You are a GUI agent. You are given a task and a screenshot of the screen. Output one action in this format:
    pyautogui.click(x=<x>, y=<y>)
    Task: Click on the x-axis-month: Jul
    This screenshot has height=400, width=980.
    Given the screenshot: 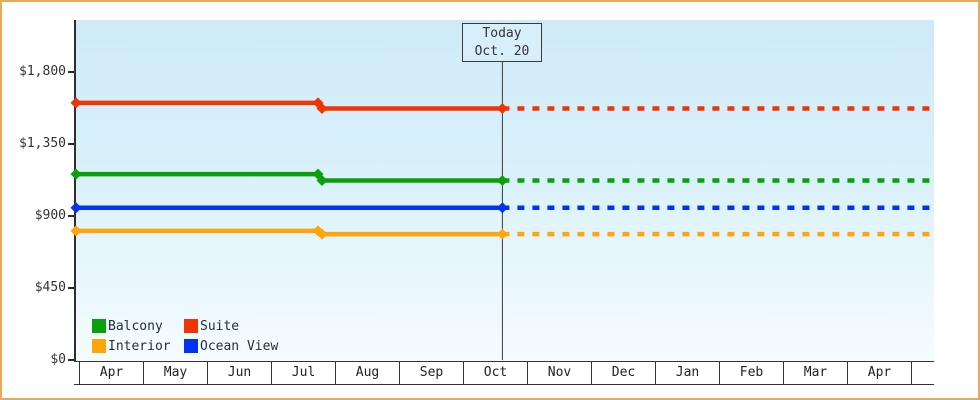 What is the action you would take?
    pyautogui.click(x=304, y=373)
    